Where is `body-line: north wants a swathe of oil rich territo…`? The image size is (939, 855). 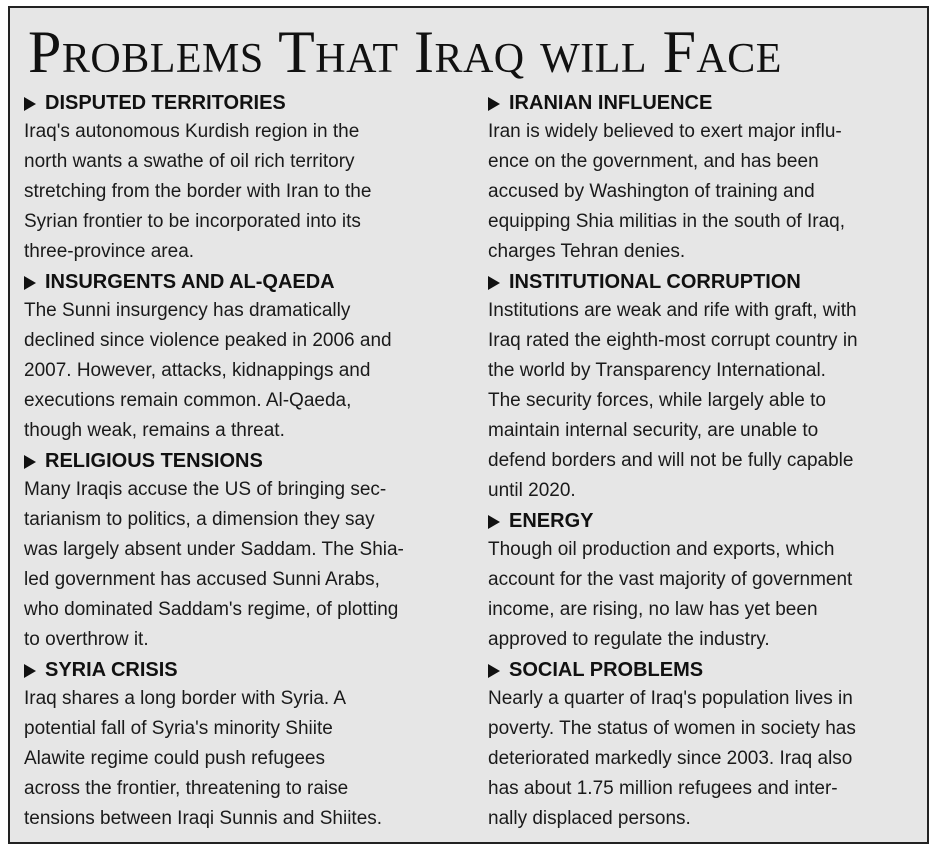
body-line: north wants a swathe of oil rich territo… is located at coordinates (189, 161).